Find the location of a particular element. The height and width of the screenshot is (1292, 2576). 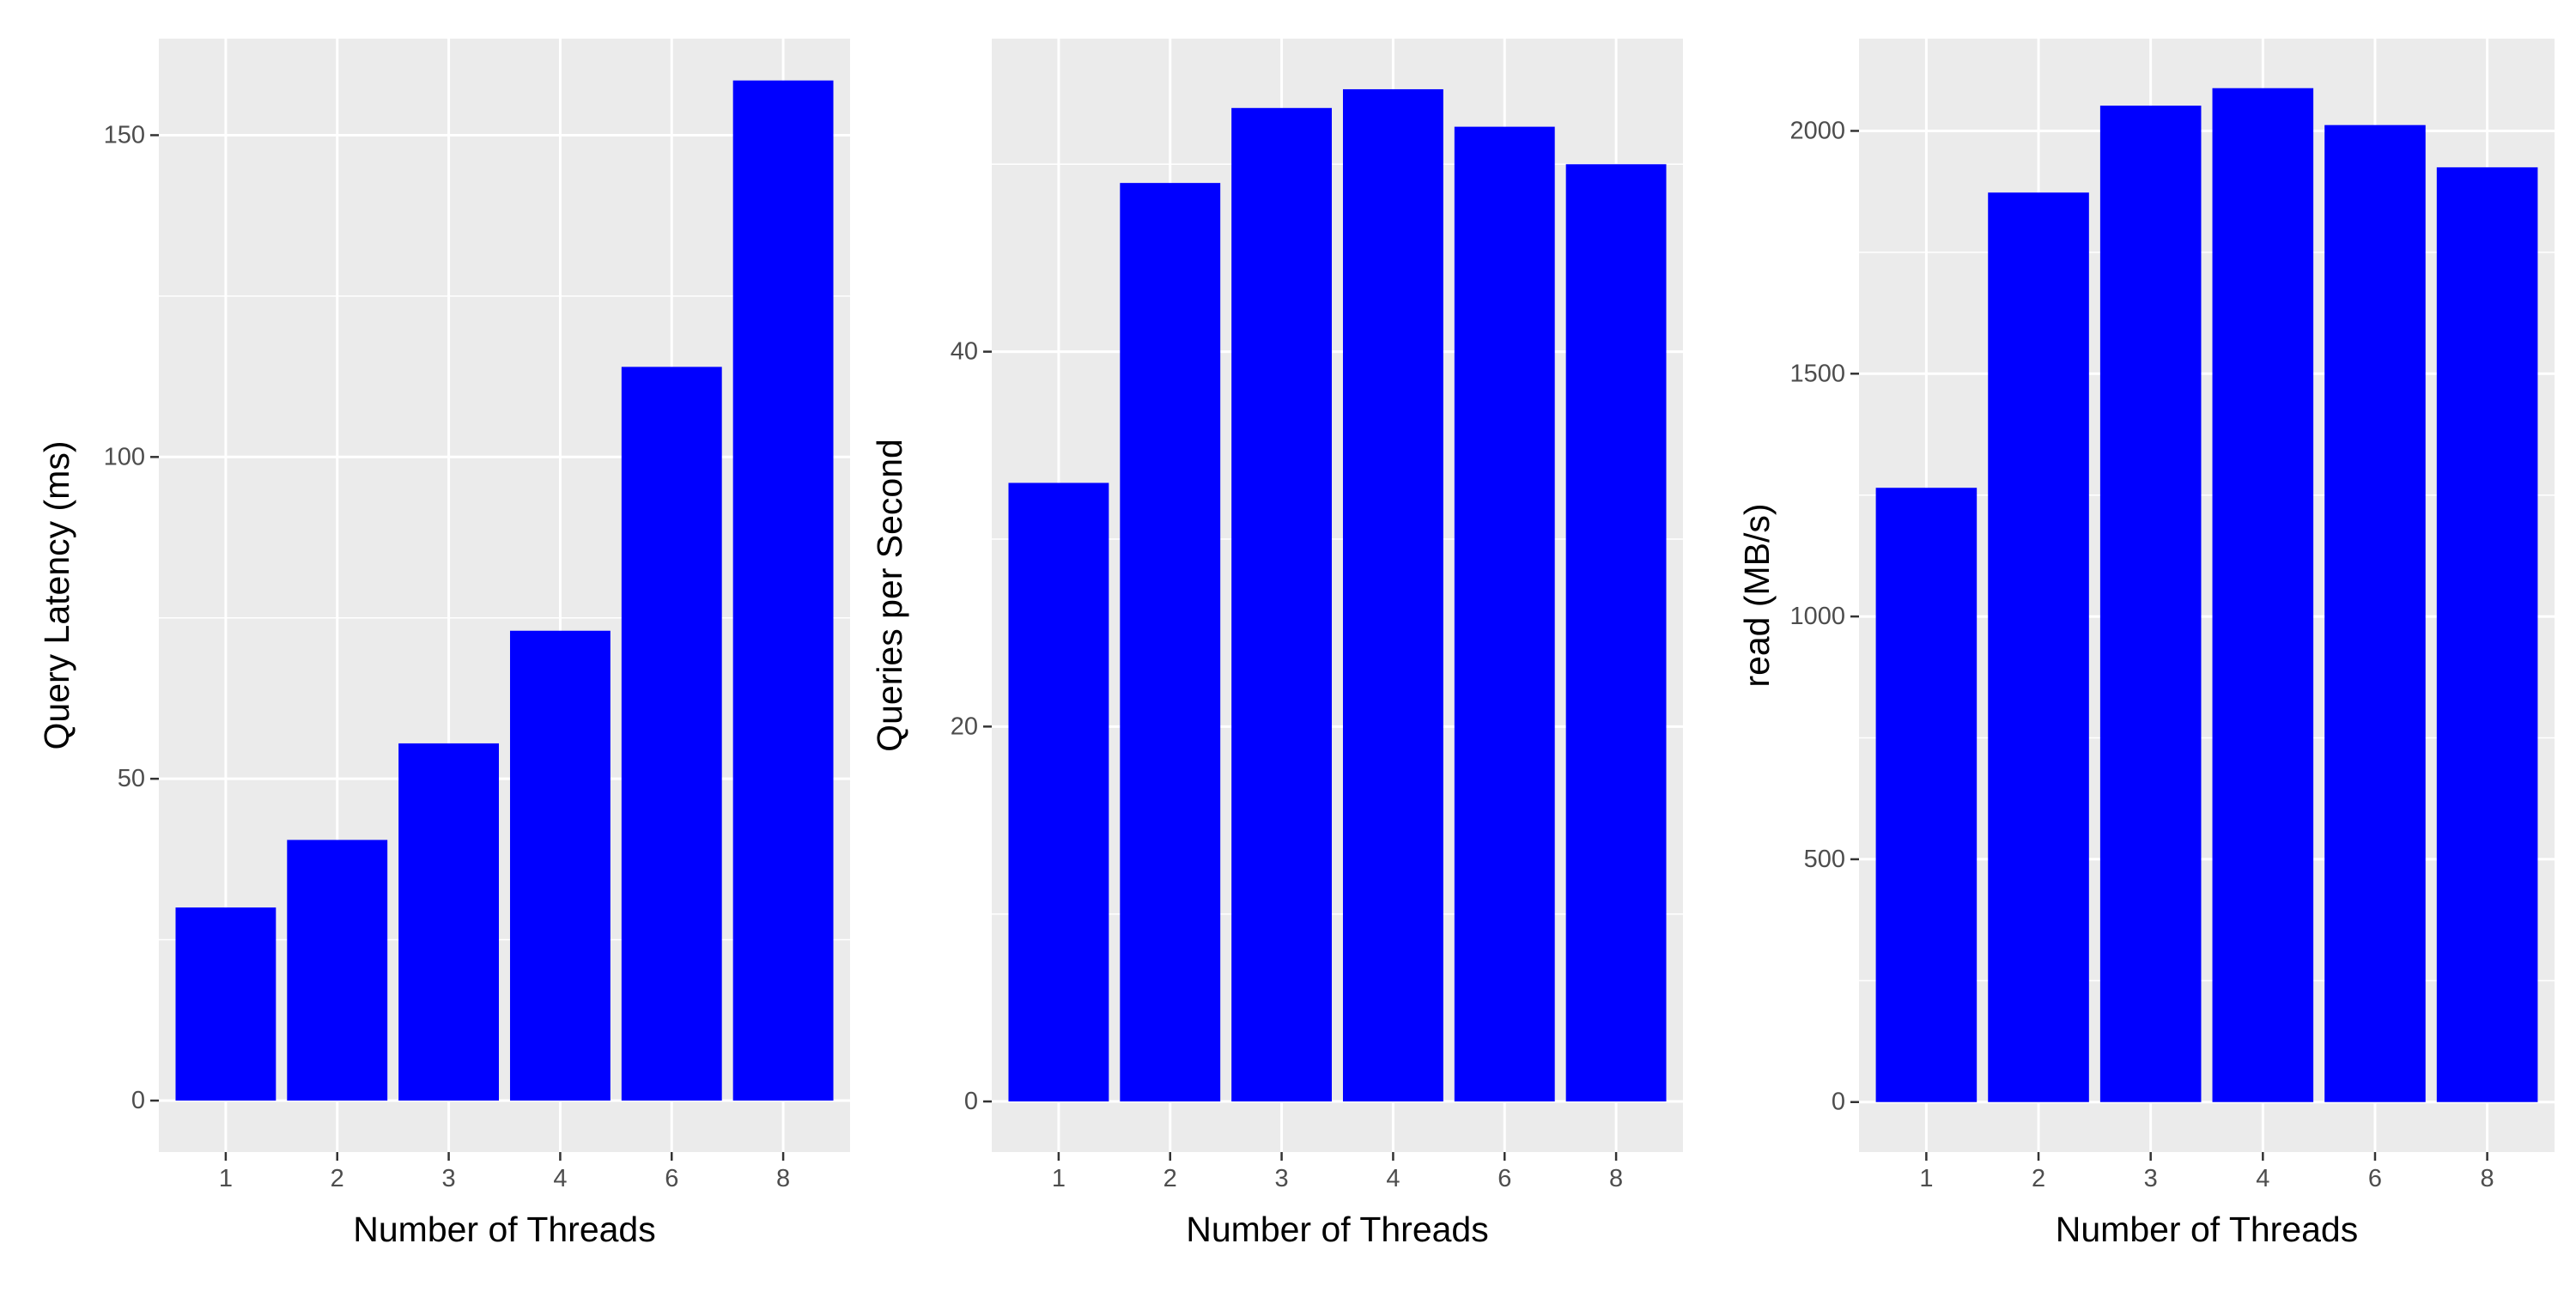

y-tick-label: 100 is located at coordinates (124, 456).